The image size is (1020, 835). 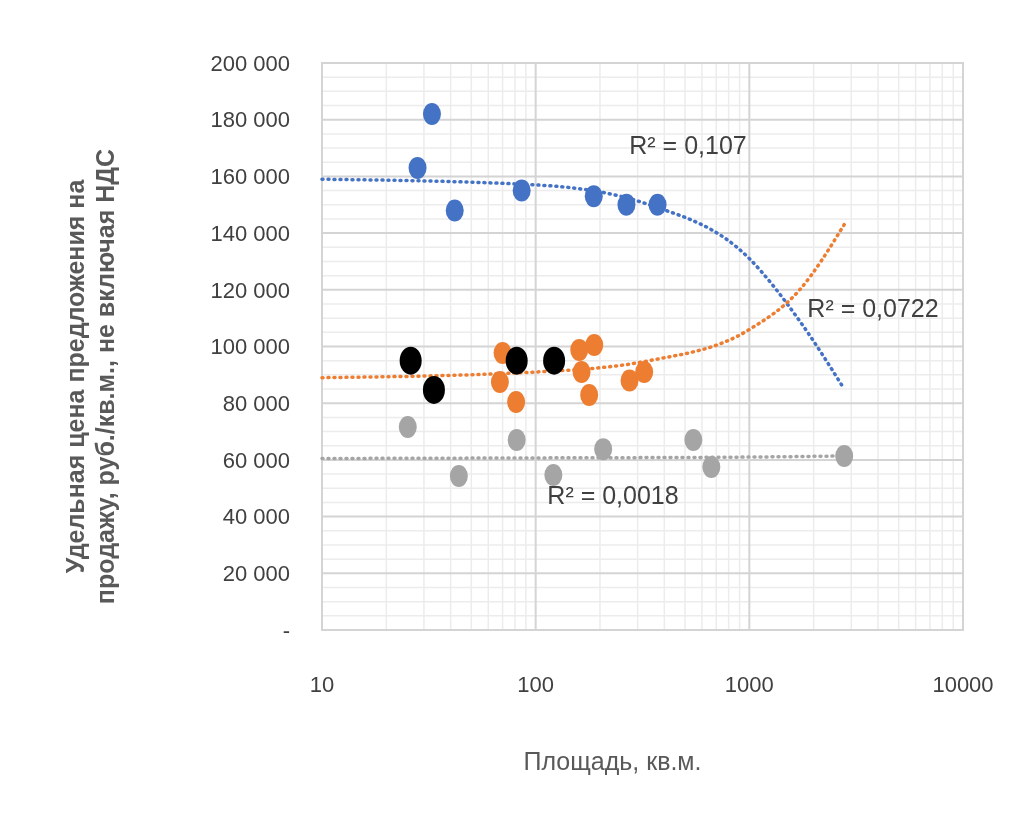 What do you see at coordinates (250, 177) in the screenshot?
I see `y-tick-label: 160 000` at bounding box center [250, 177].